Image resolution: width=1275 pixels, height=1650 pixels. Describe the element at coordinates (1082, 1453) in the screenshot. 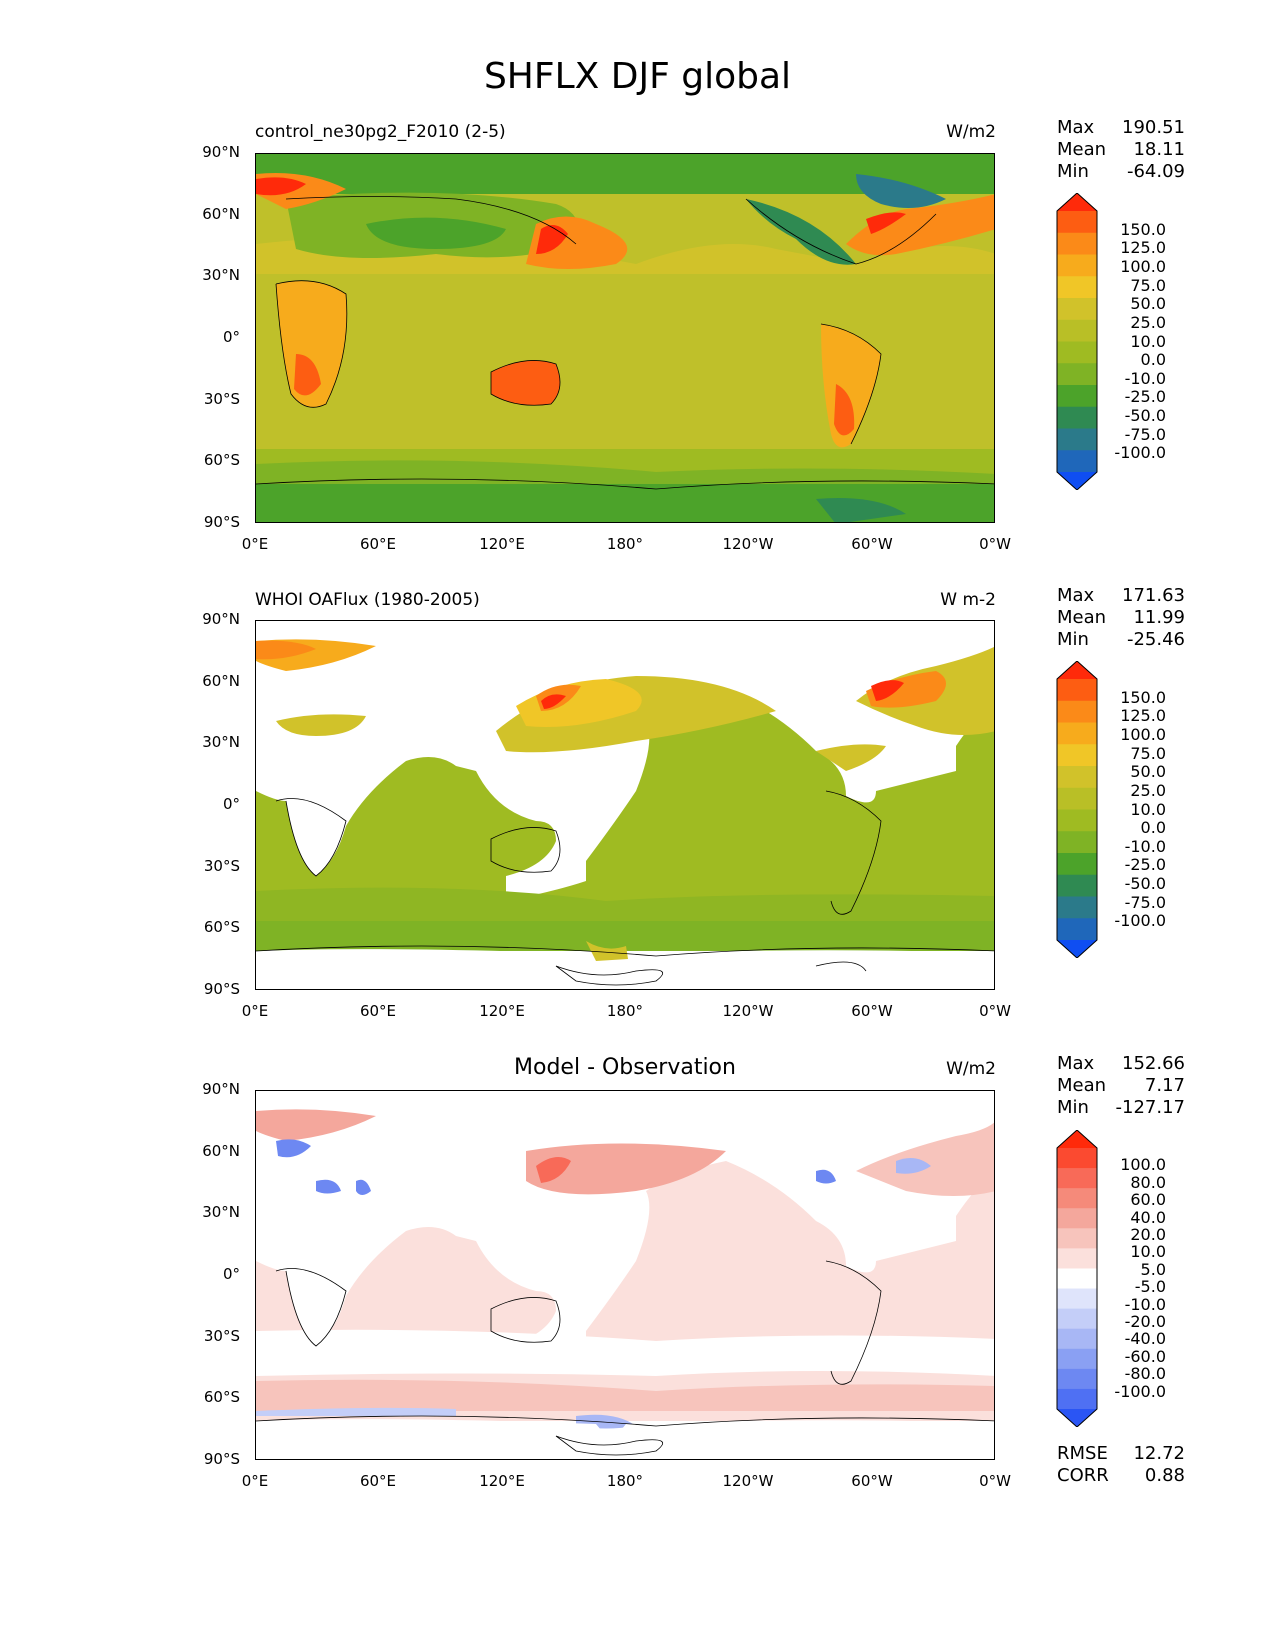

I see `metric-label: RMSE` at that location.